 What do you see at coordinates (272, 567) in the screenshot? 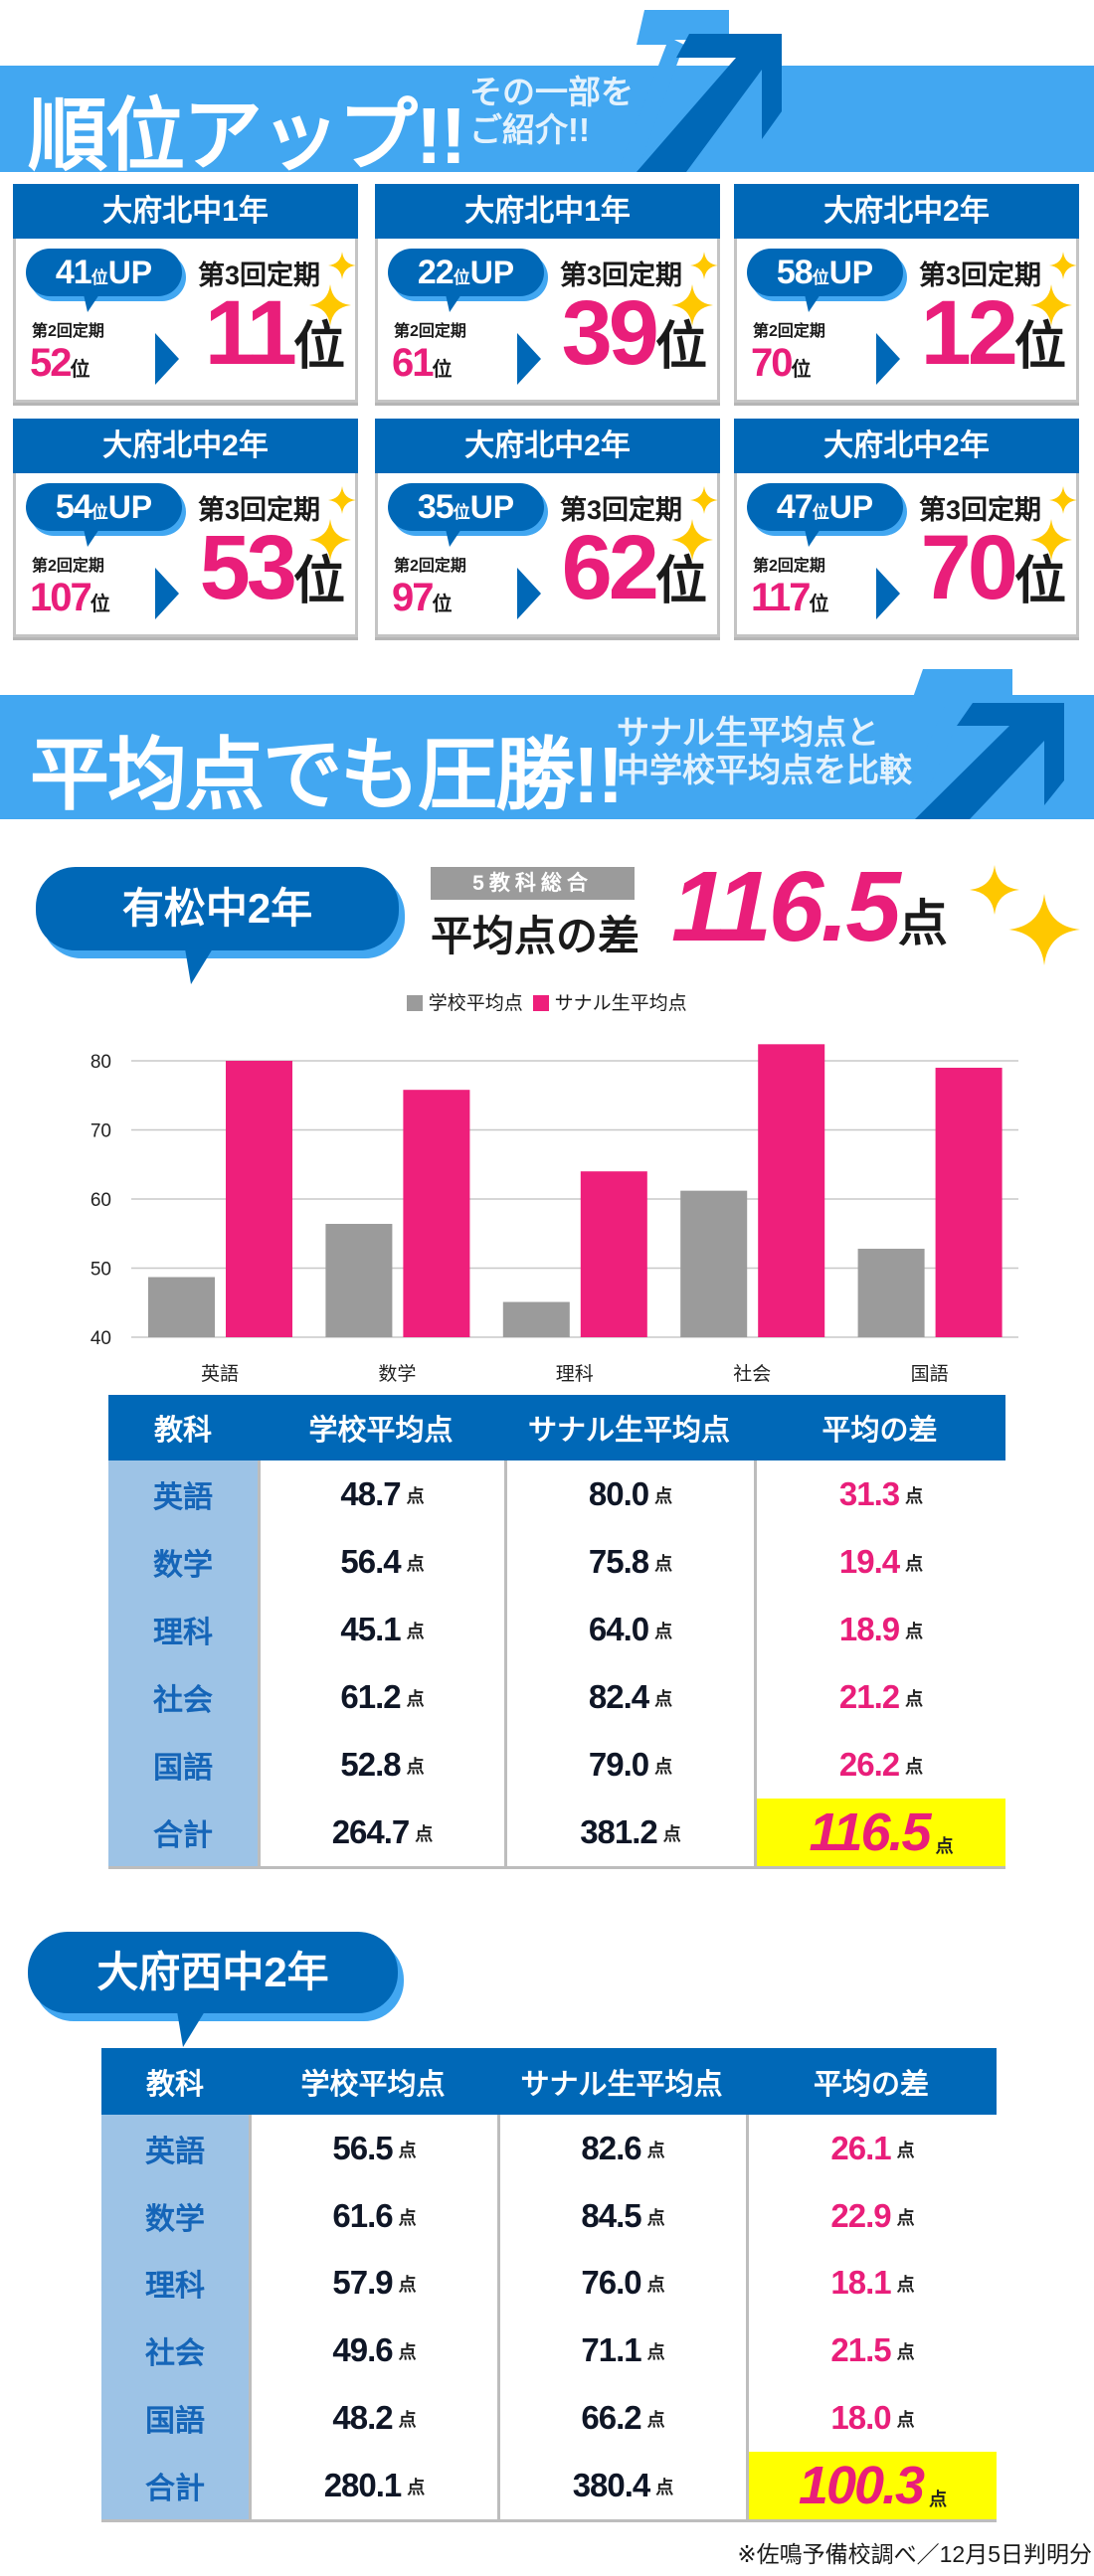
I see `current-rank: 53位` at bounding box center [272, 567].